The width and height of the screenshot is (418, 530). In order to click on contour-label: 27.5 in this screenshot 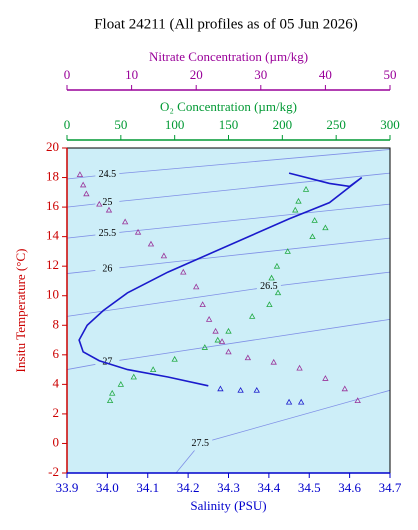, I will do `click(200, 443)`.